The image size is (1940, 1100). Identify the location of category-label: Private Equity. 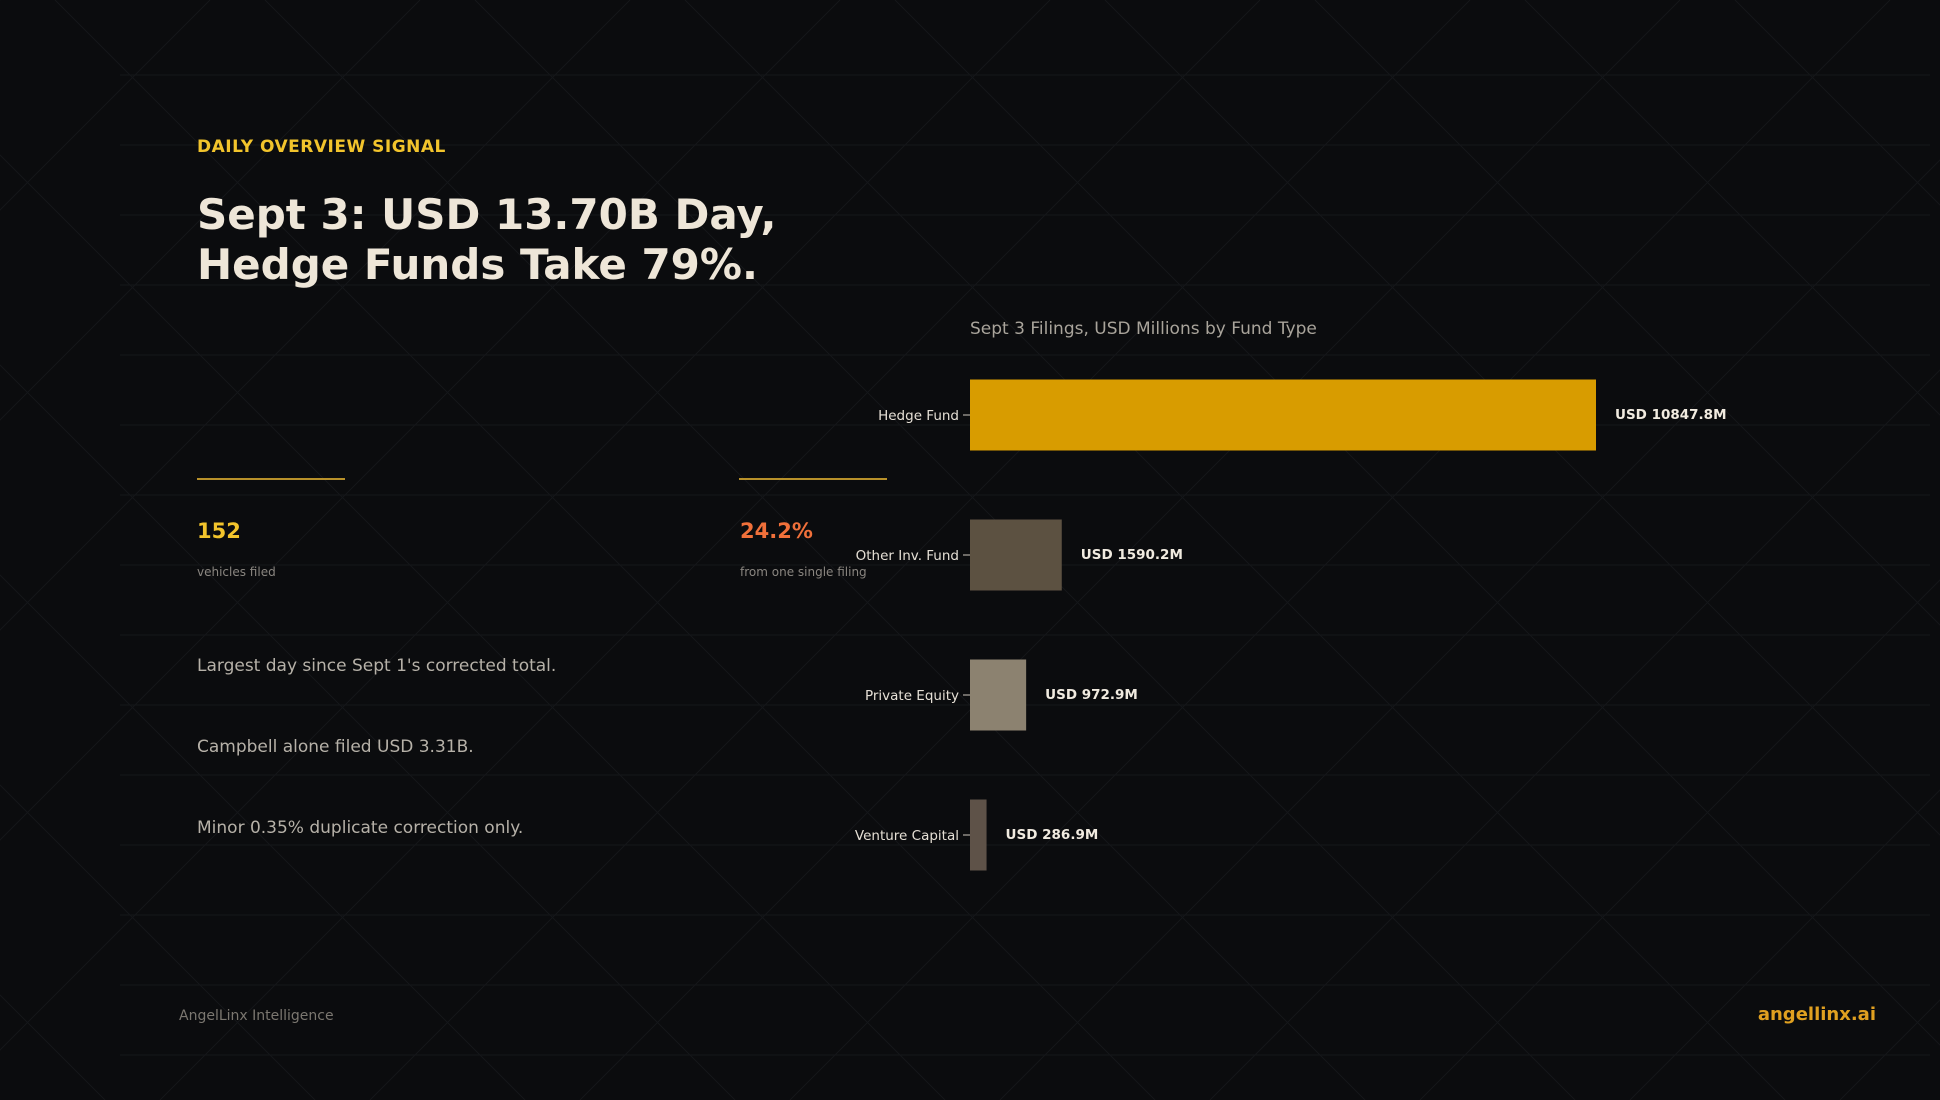
(912, 696).